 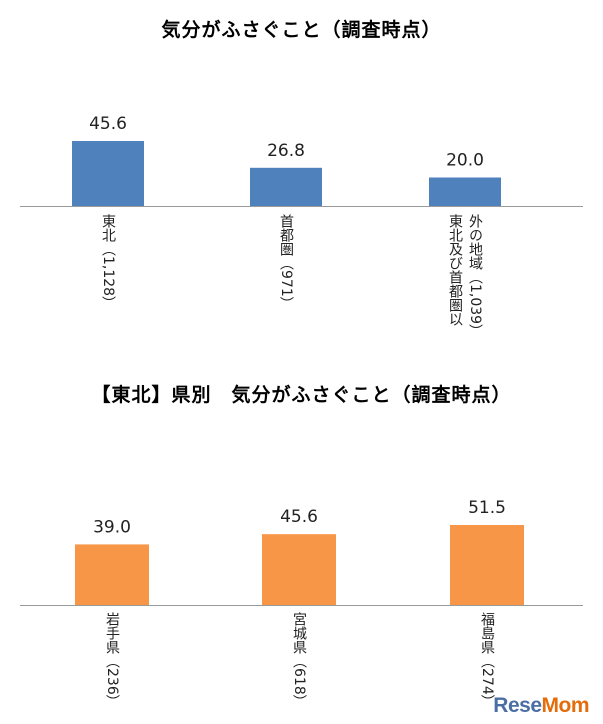 I want to click on resemom-logo: ReseMom, so click(x=541, y=705).